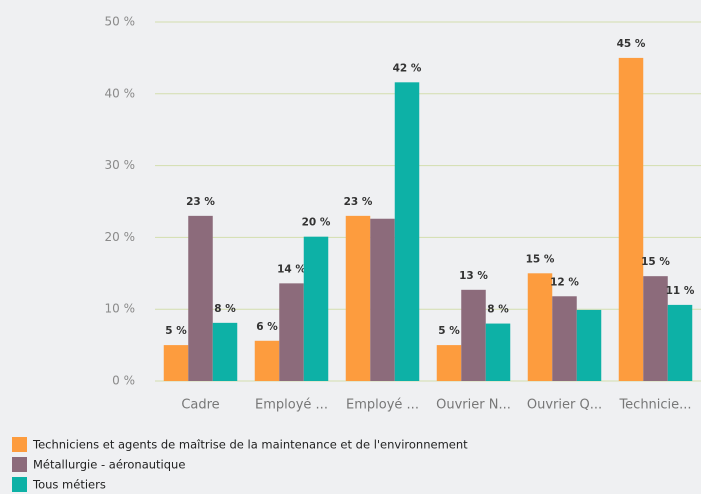 The width and height of the screenshot is (701, 494). What do you see at coordinates (120, 165) in the screenshot?
I see `y-tick-label: 30 %` at bounding box center [120, 165].